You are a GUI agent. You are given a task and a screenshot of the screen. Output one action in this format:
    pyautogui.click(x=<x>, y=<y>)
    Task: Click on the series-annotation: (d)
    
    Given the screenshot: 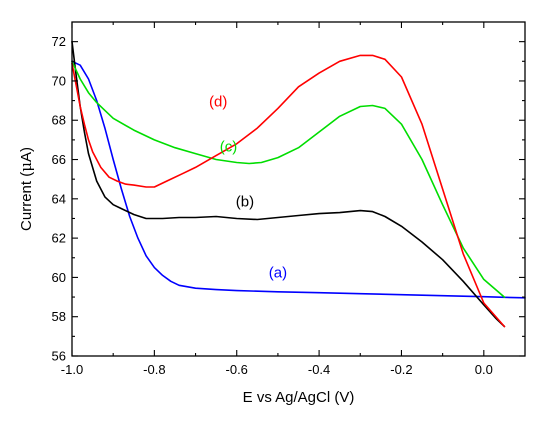 What is the action you would take?
    pyautogui.click(x=218, y=101)
    